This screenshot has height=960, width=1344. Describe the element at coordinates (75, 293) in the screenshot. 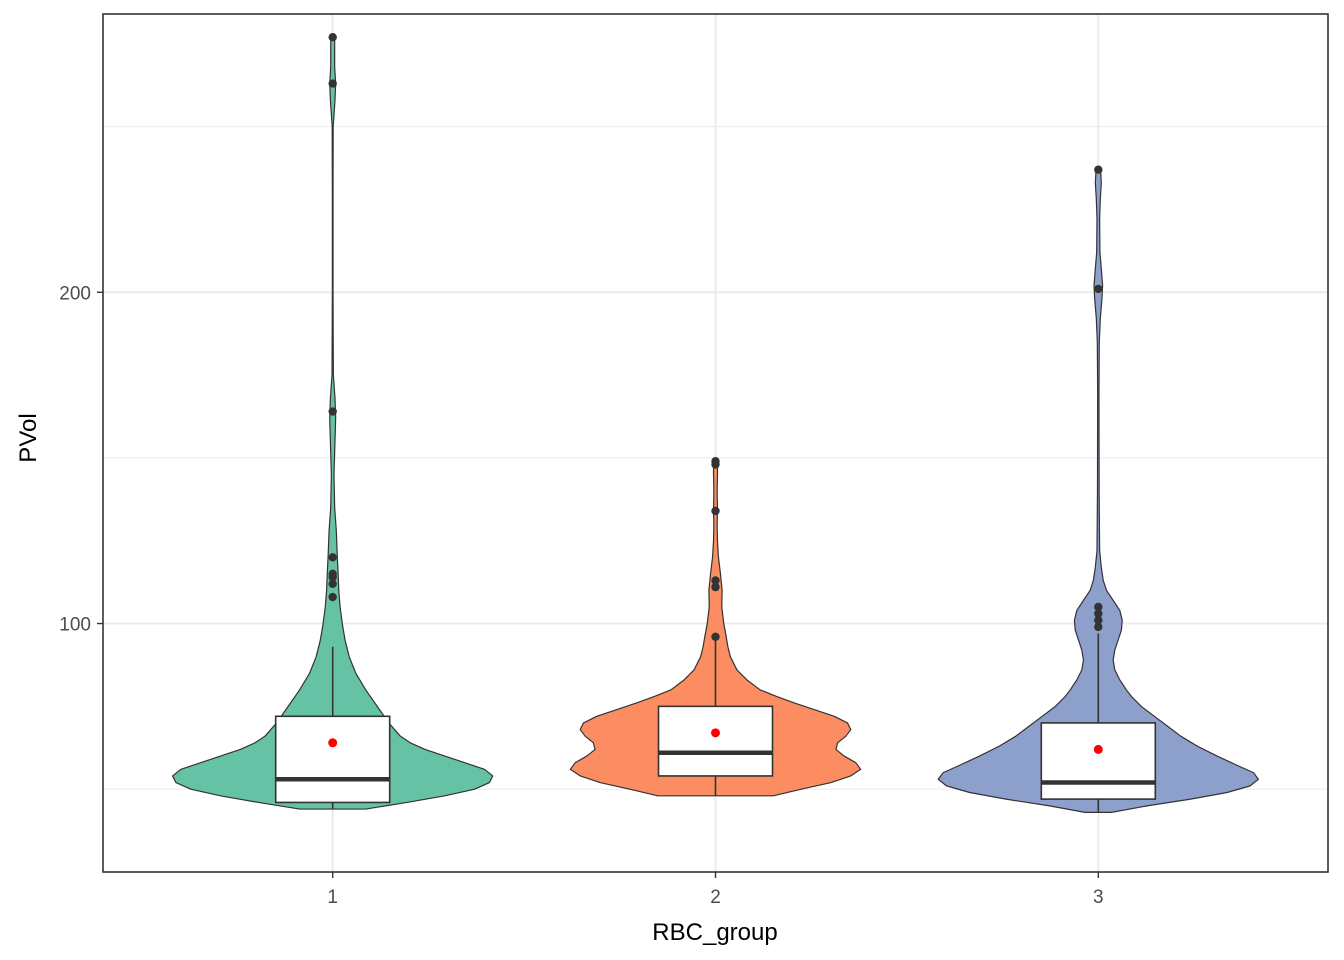

I see `y-tick-label: 200` at that location.